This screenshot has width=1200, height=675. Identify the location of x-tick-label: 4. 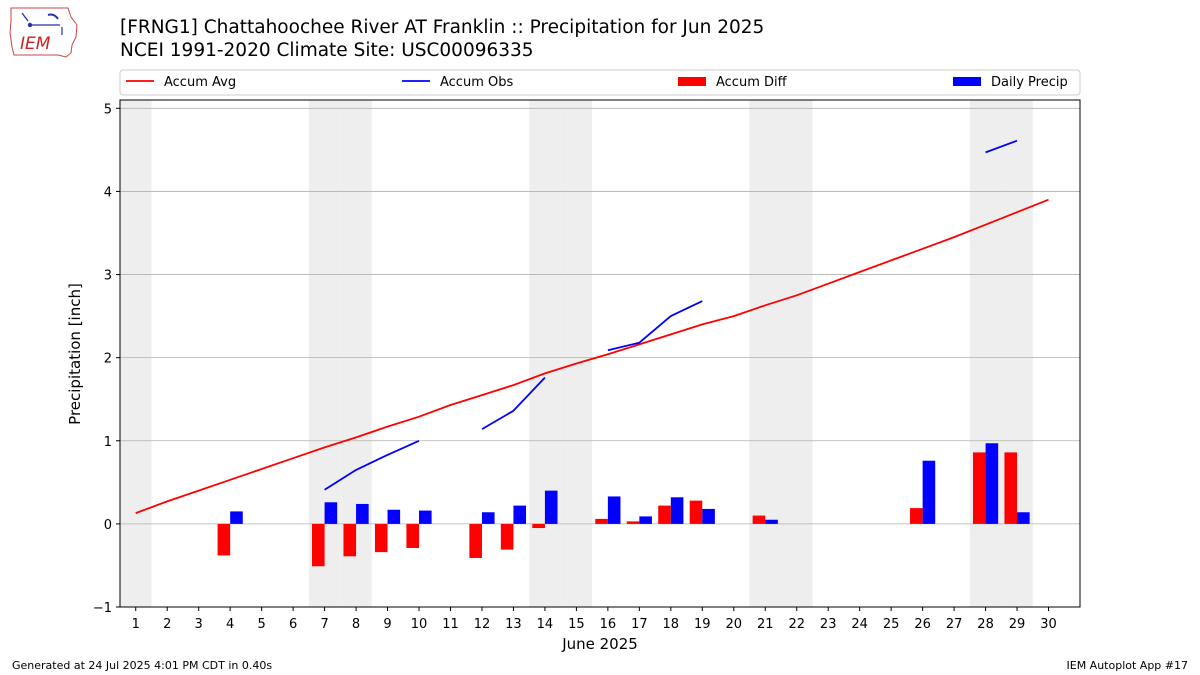
(230, 624).